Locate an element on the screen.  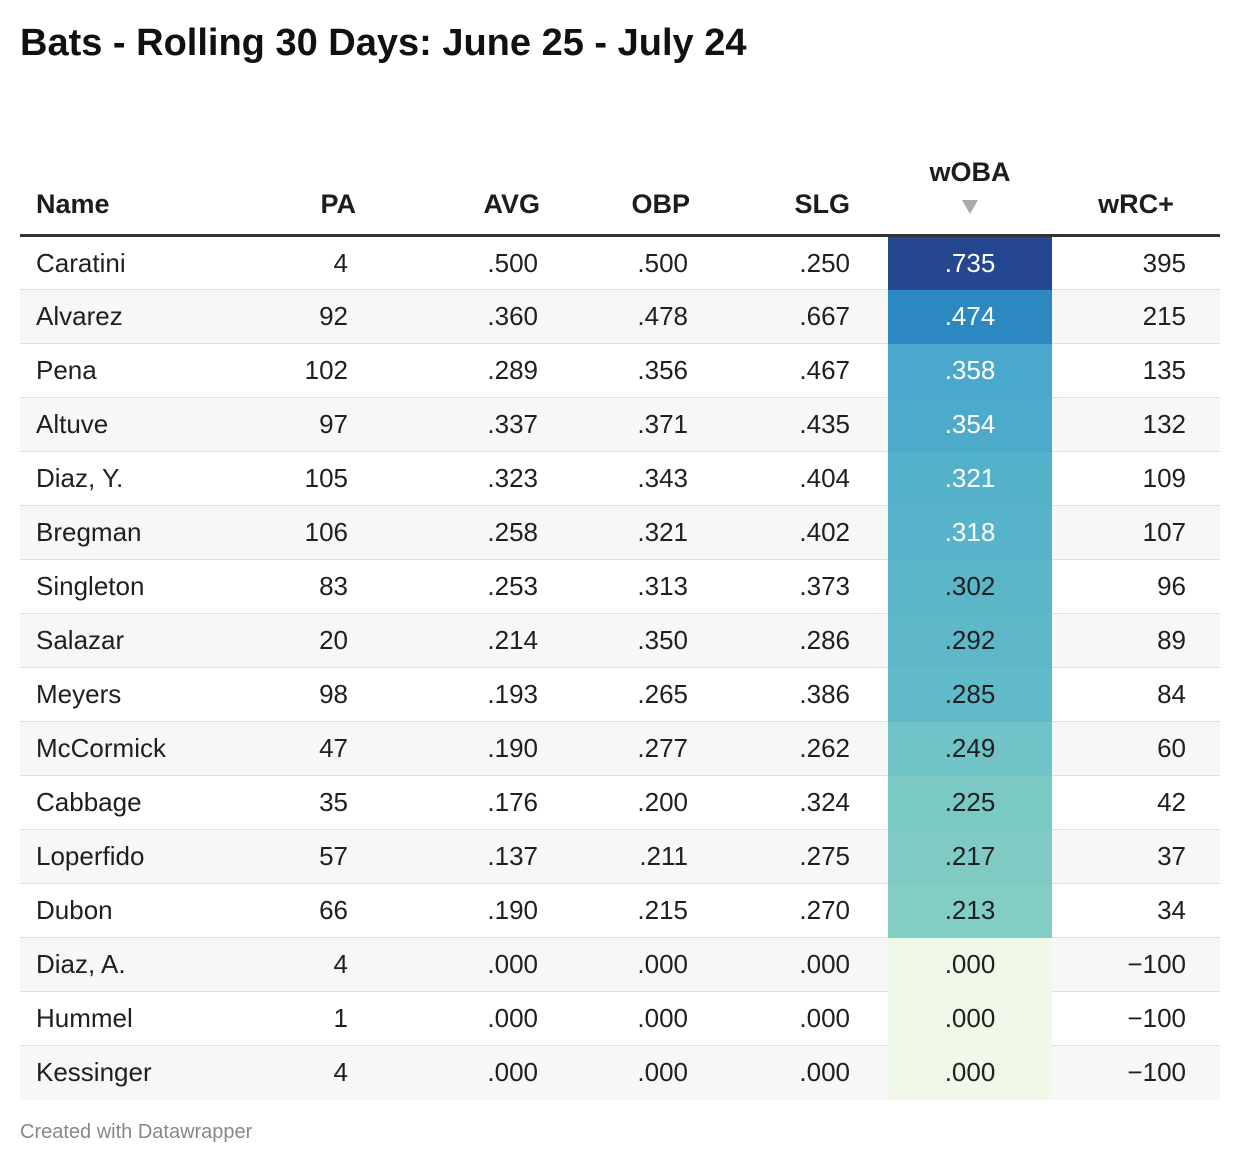
table-row: Diaz, Y. 105.323.343.404.321 109 is located at coordinates (620, 478).